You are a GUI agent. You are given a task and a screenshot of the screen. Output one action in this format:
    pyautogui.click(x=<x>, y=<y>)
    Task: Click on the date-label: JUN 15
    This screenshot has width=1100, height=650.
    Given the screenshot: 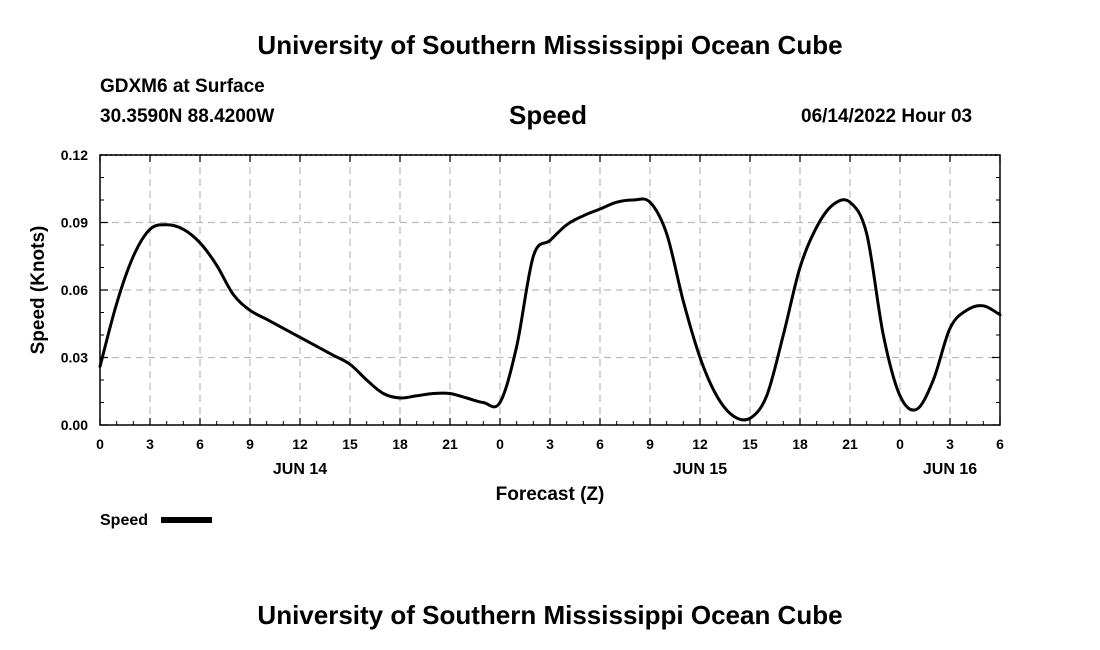 What is the action you would take?
    pyautogui.click(x=700, y=469)
    